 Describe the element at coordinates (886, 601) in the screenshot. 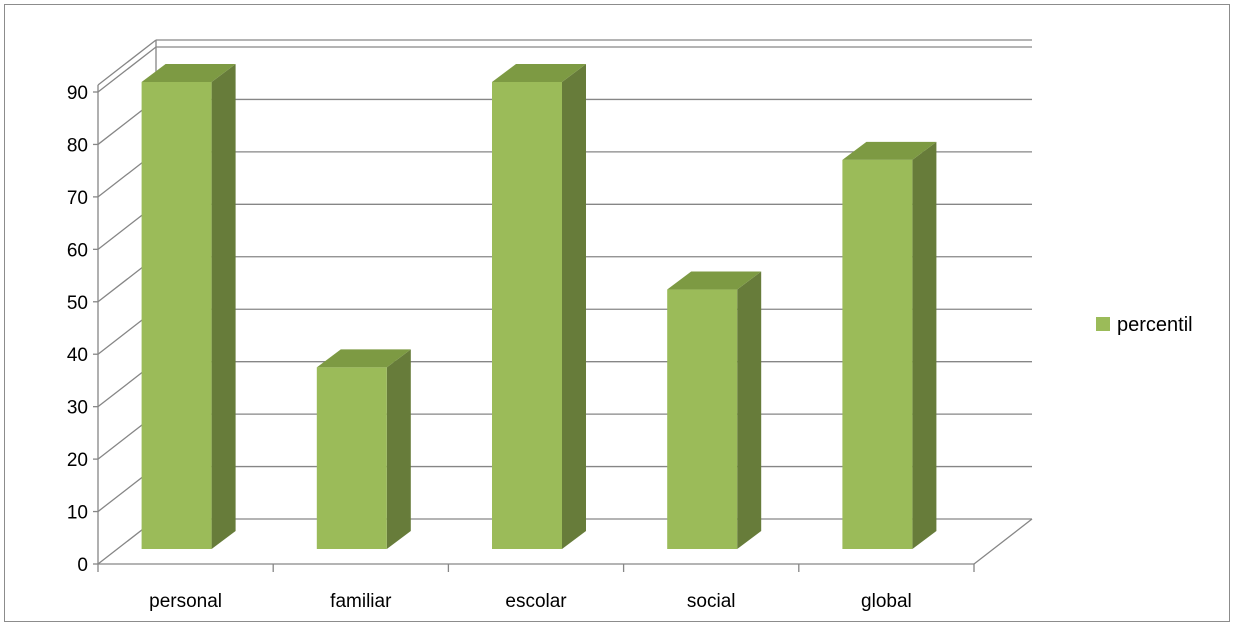

I see `x-category-label: global` at that location.